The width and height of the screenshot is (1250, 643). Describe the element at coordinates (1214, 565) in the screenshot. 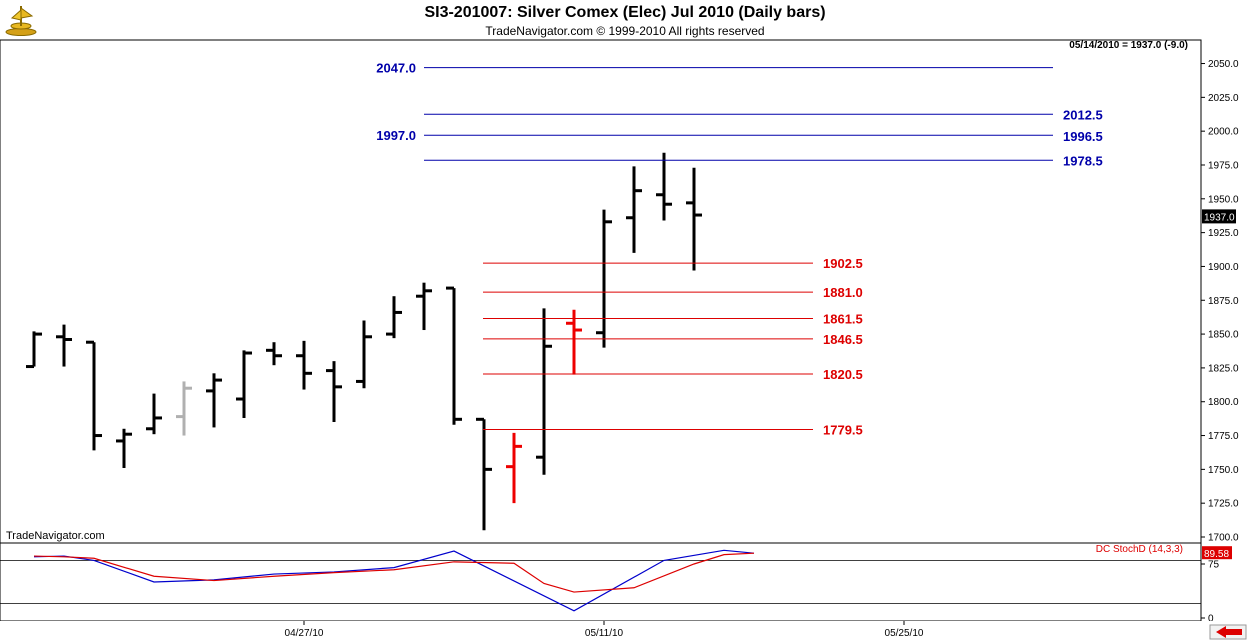

I see `stoch-tick-label: 75` at that location.